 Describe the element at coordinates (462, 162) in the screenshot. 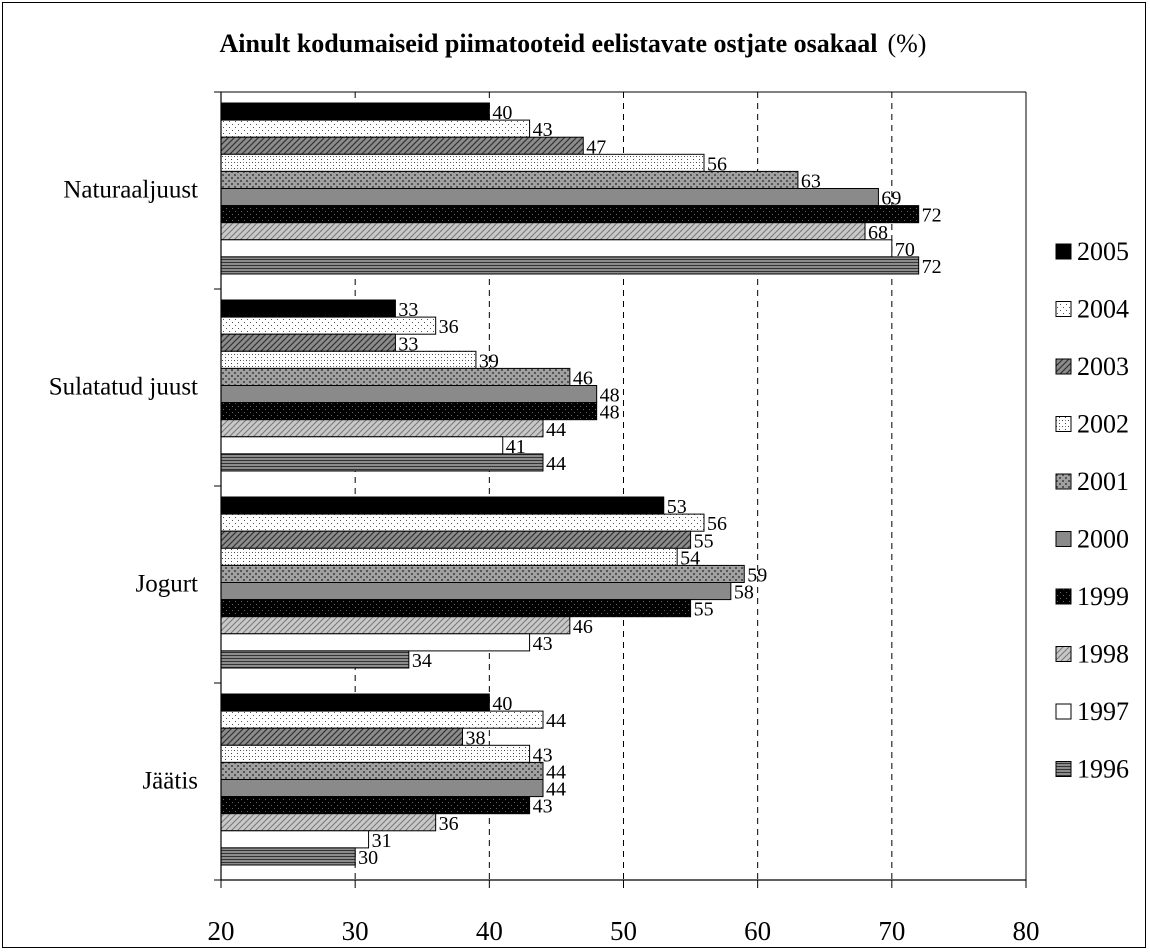

I see `bar-naturaaljuust-2002` at that location.